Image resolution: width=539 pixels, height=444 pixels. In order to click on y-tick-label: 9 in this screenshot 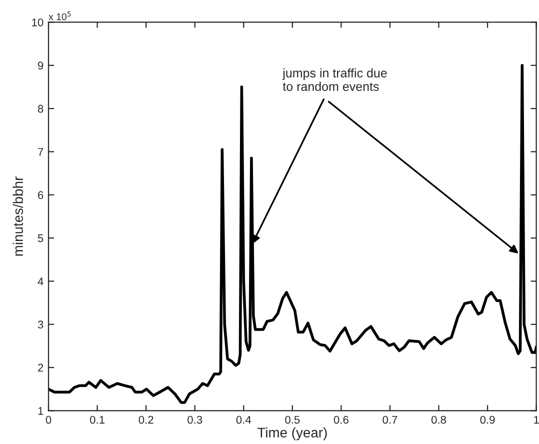, I will do `click(41, 66)`.